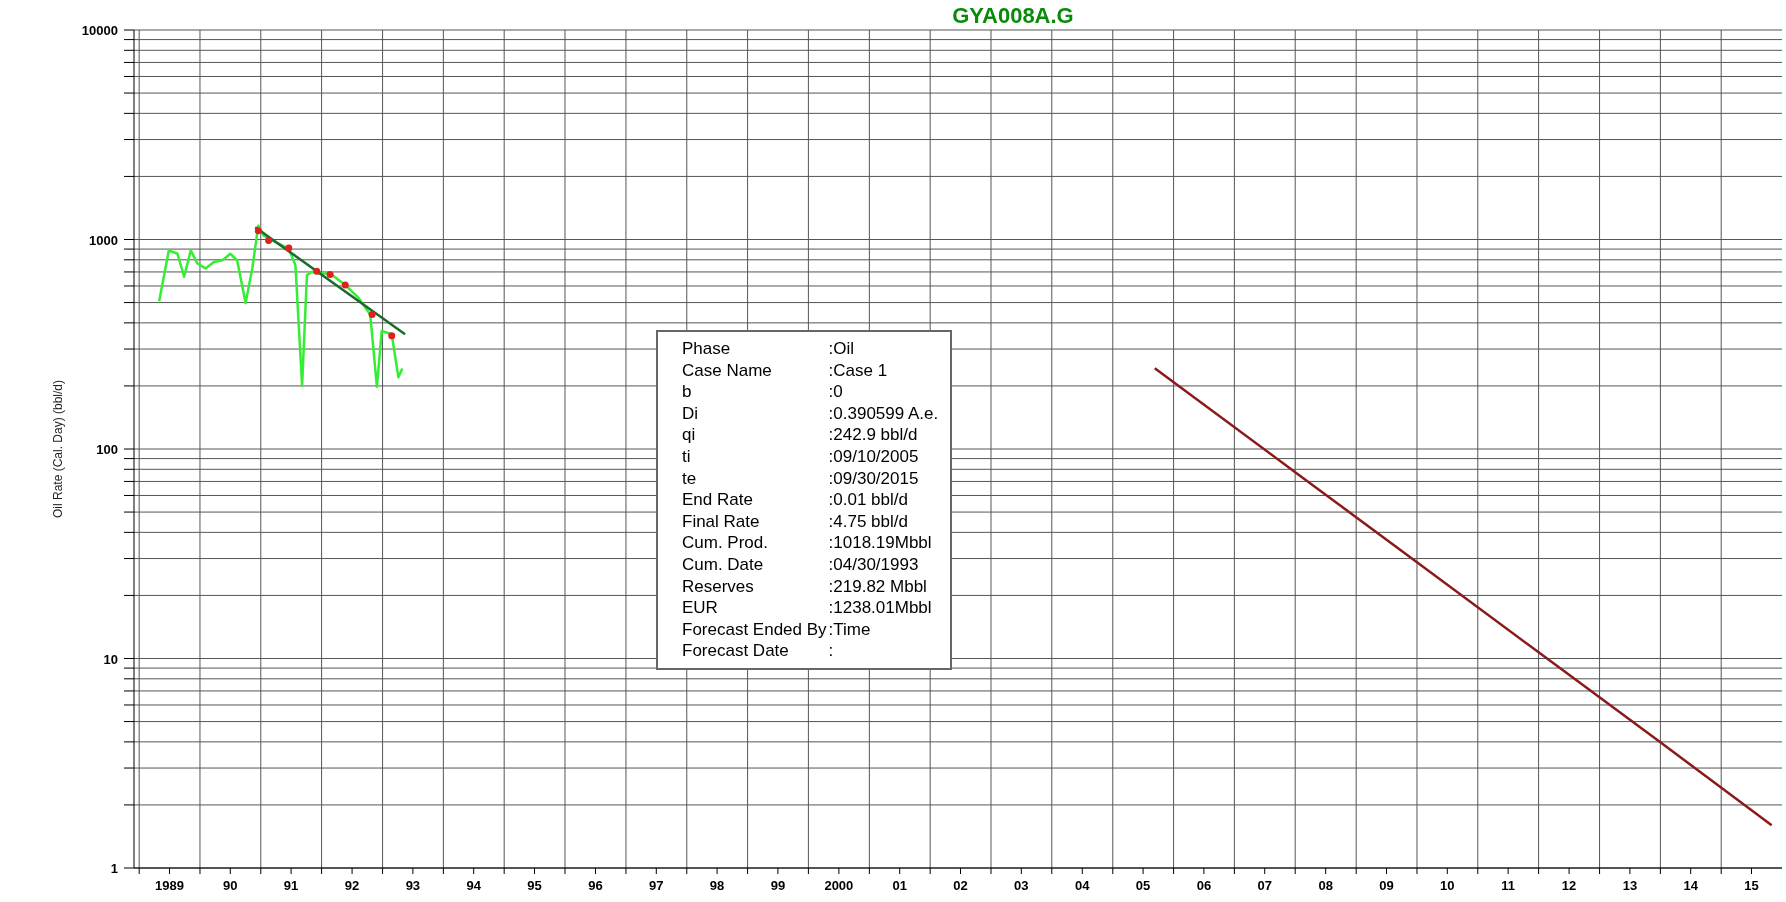 The width and height of the screenshot is (1786, 902). Describe the element at coordinates (721, 521) in the screenshot. I see `annotation: Final Rate` at that location.